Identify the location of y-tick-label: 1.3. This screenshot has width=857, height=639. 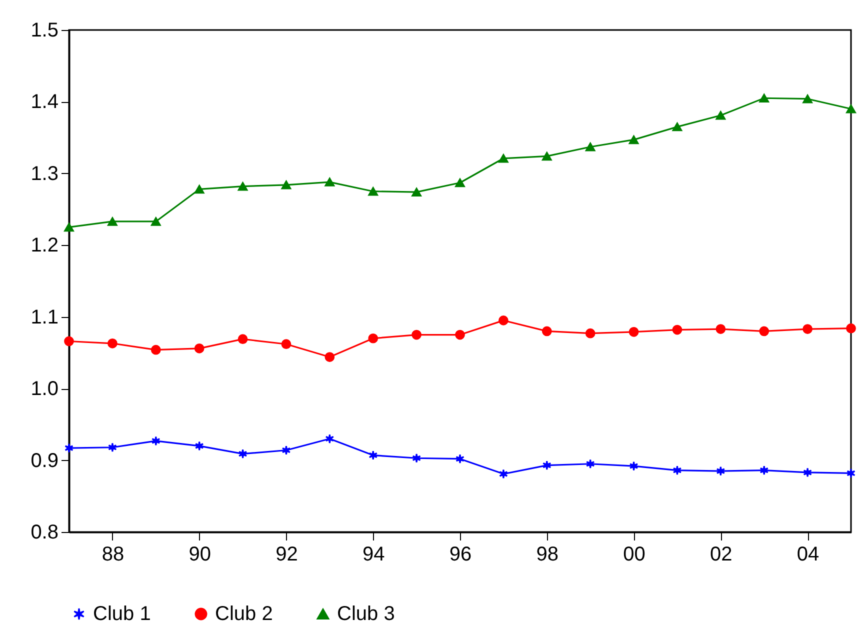
(44, 173).